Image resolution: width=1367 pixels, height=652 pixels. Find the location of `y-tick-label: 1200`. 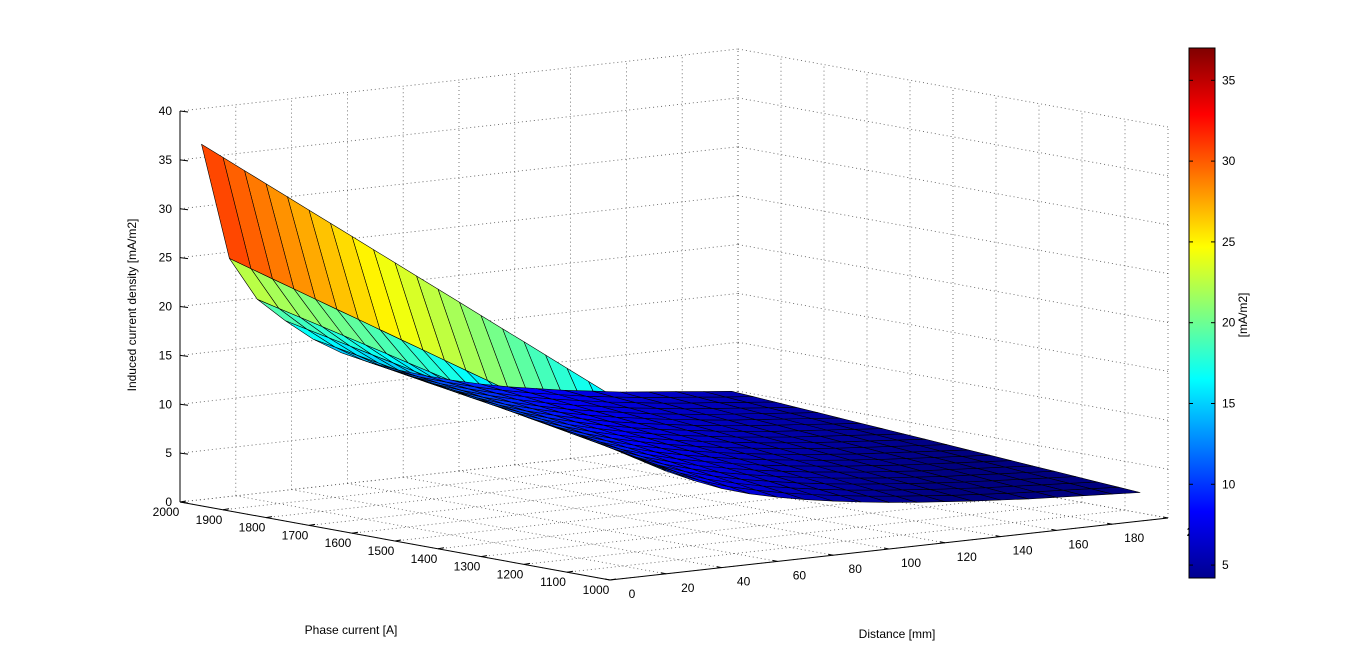

y-tick-label: 1200 is located at coordinates (510, 574).